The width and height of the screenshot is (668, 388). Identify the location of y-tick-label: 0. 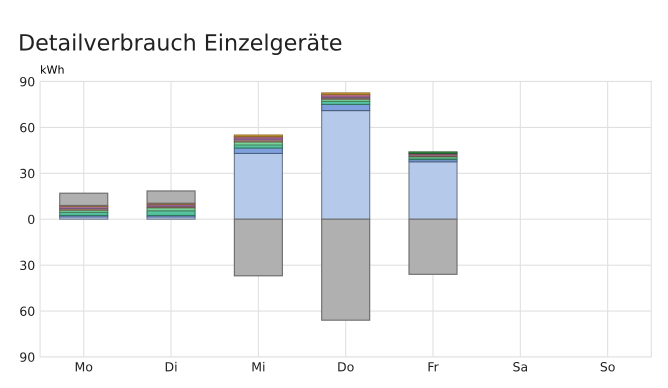
(31, 219).